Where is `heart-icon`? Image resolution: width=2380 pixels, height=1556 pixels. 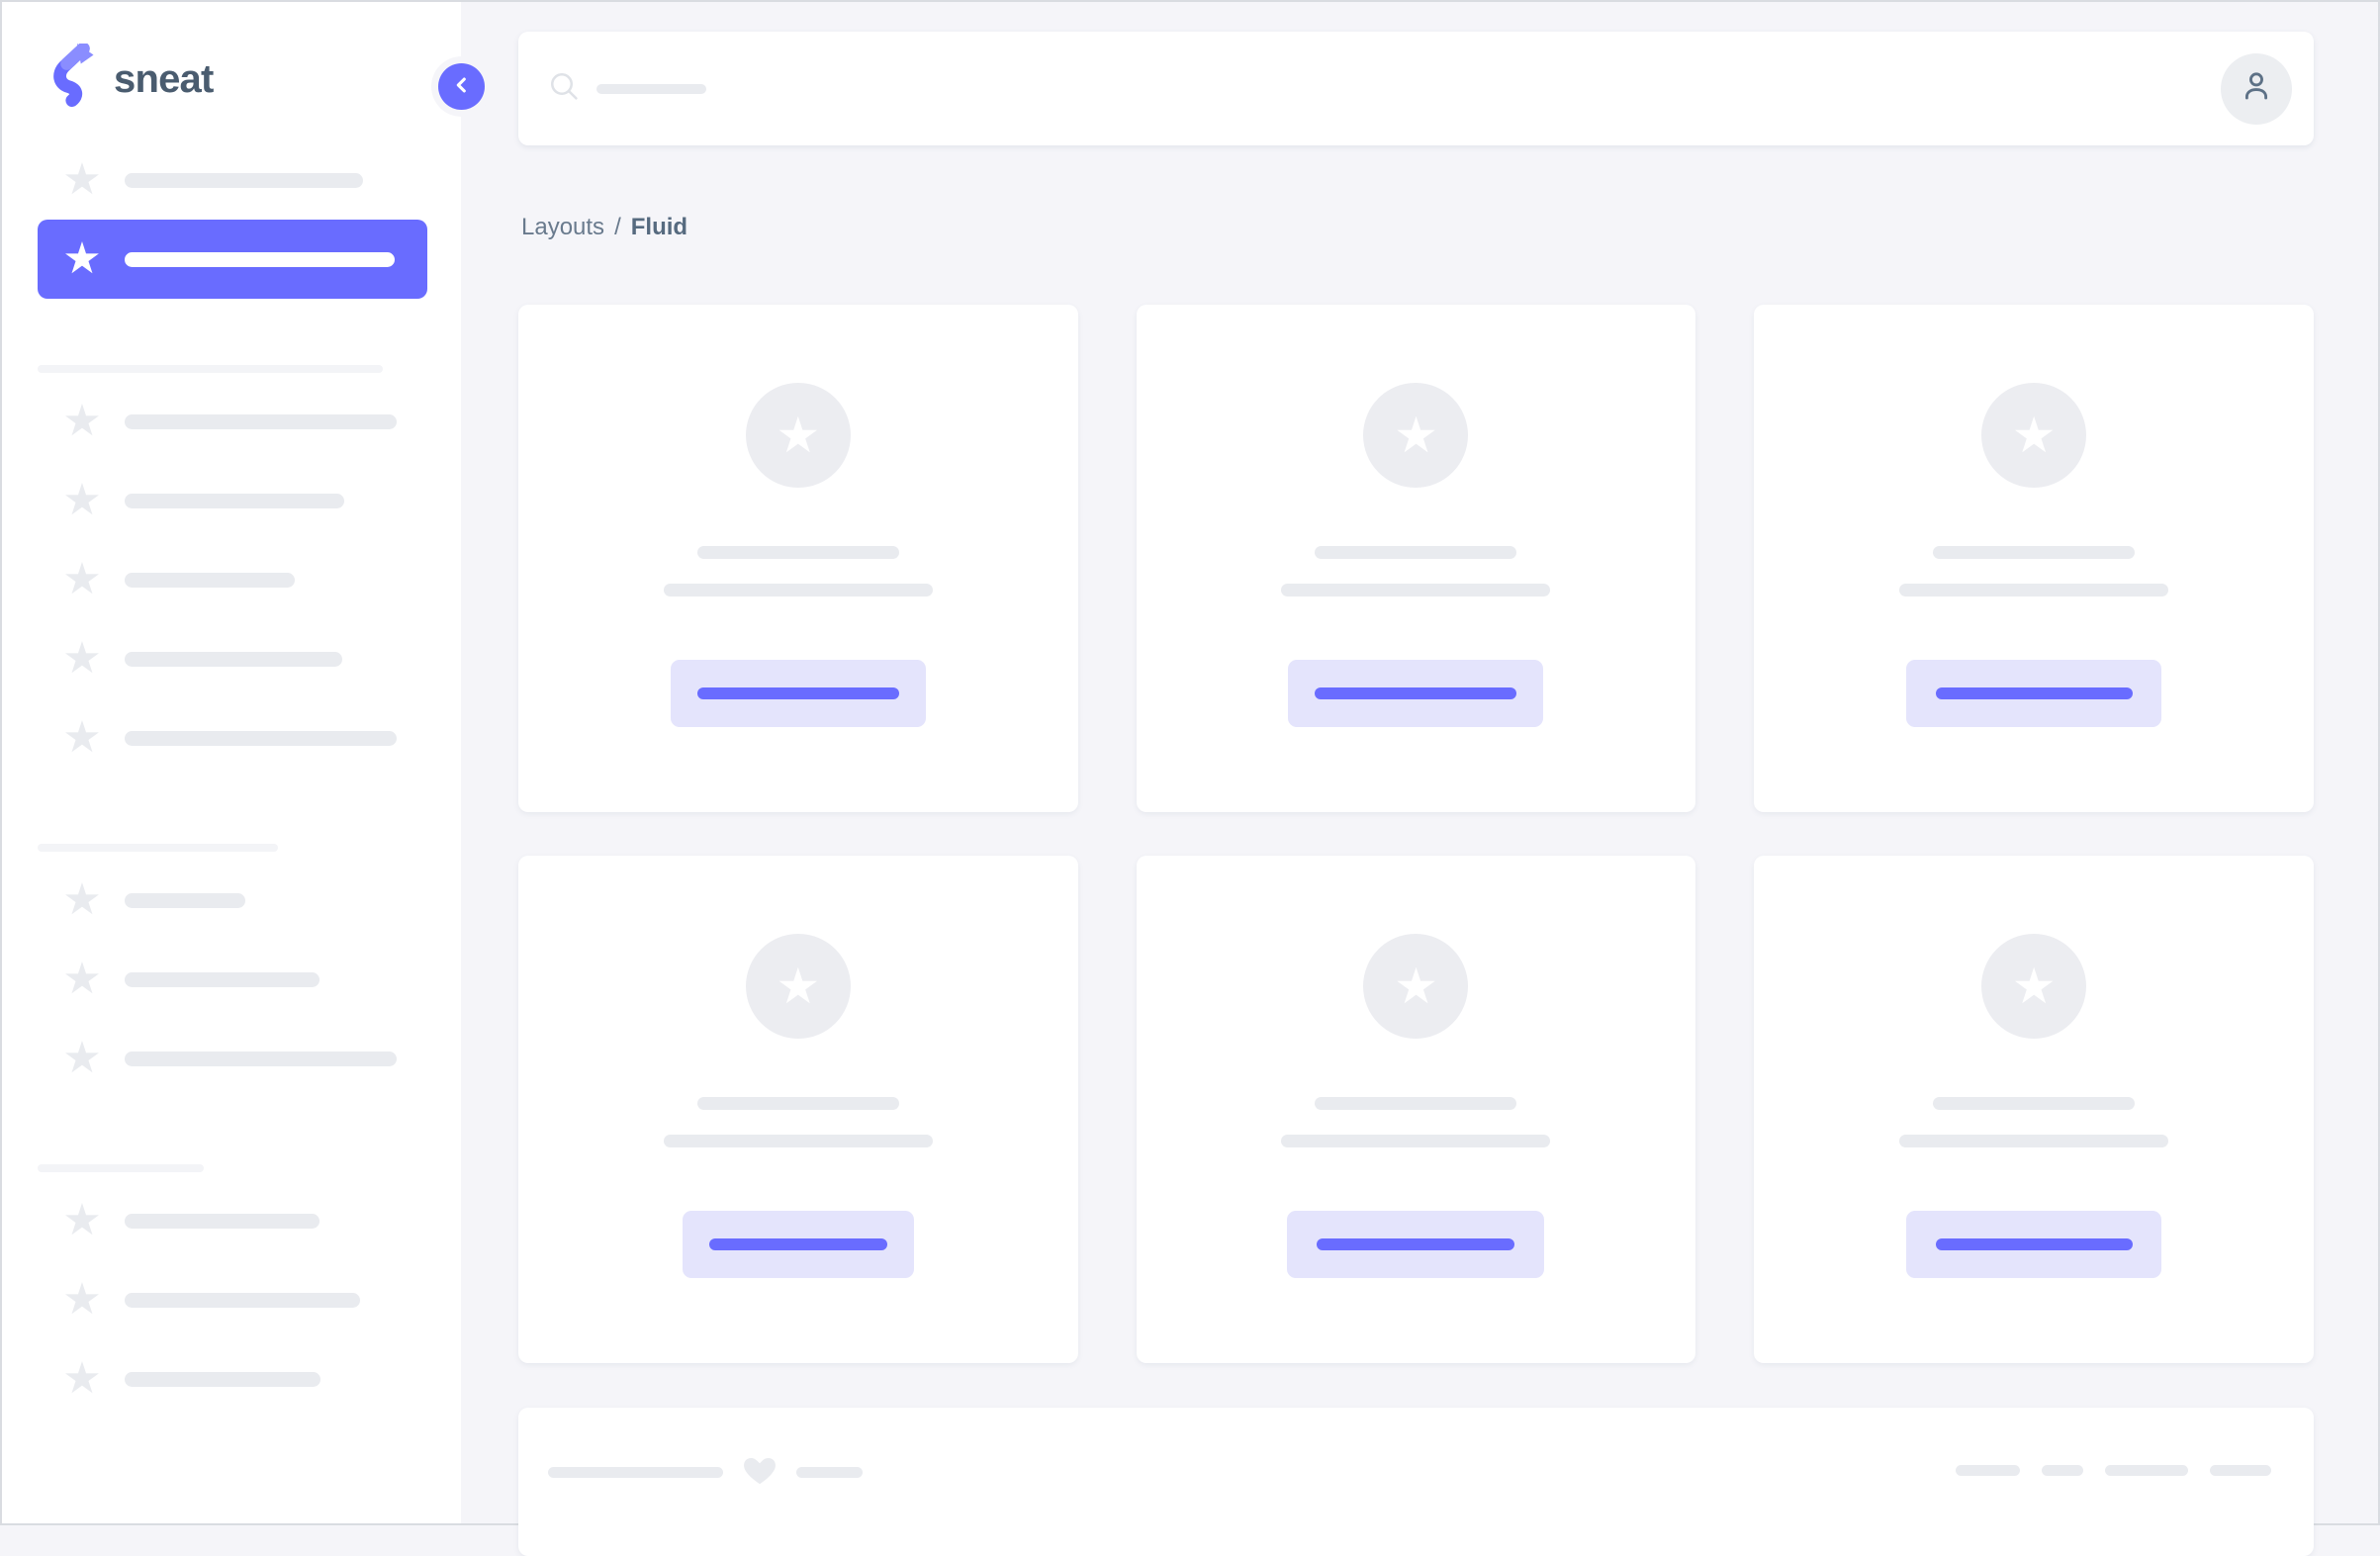
heart-icon is located at coordinates (759, 1473).